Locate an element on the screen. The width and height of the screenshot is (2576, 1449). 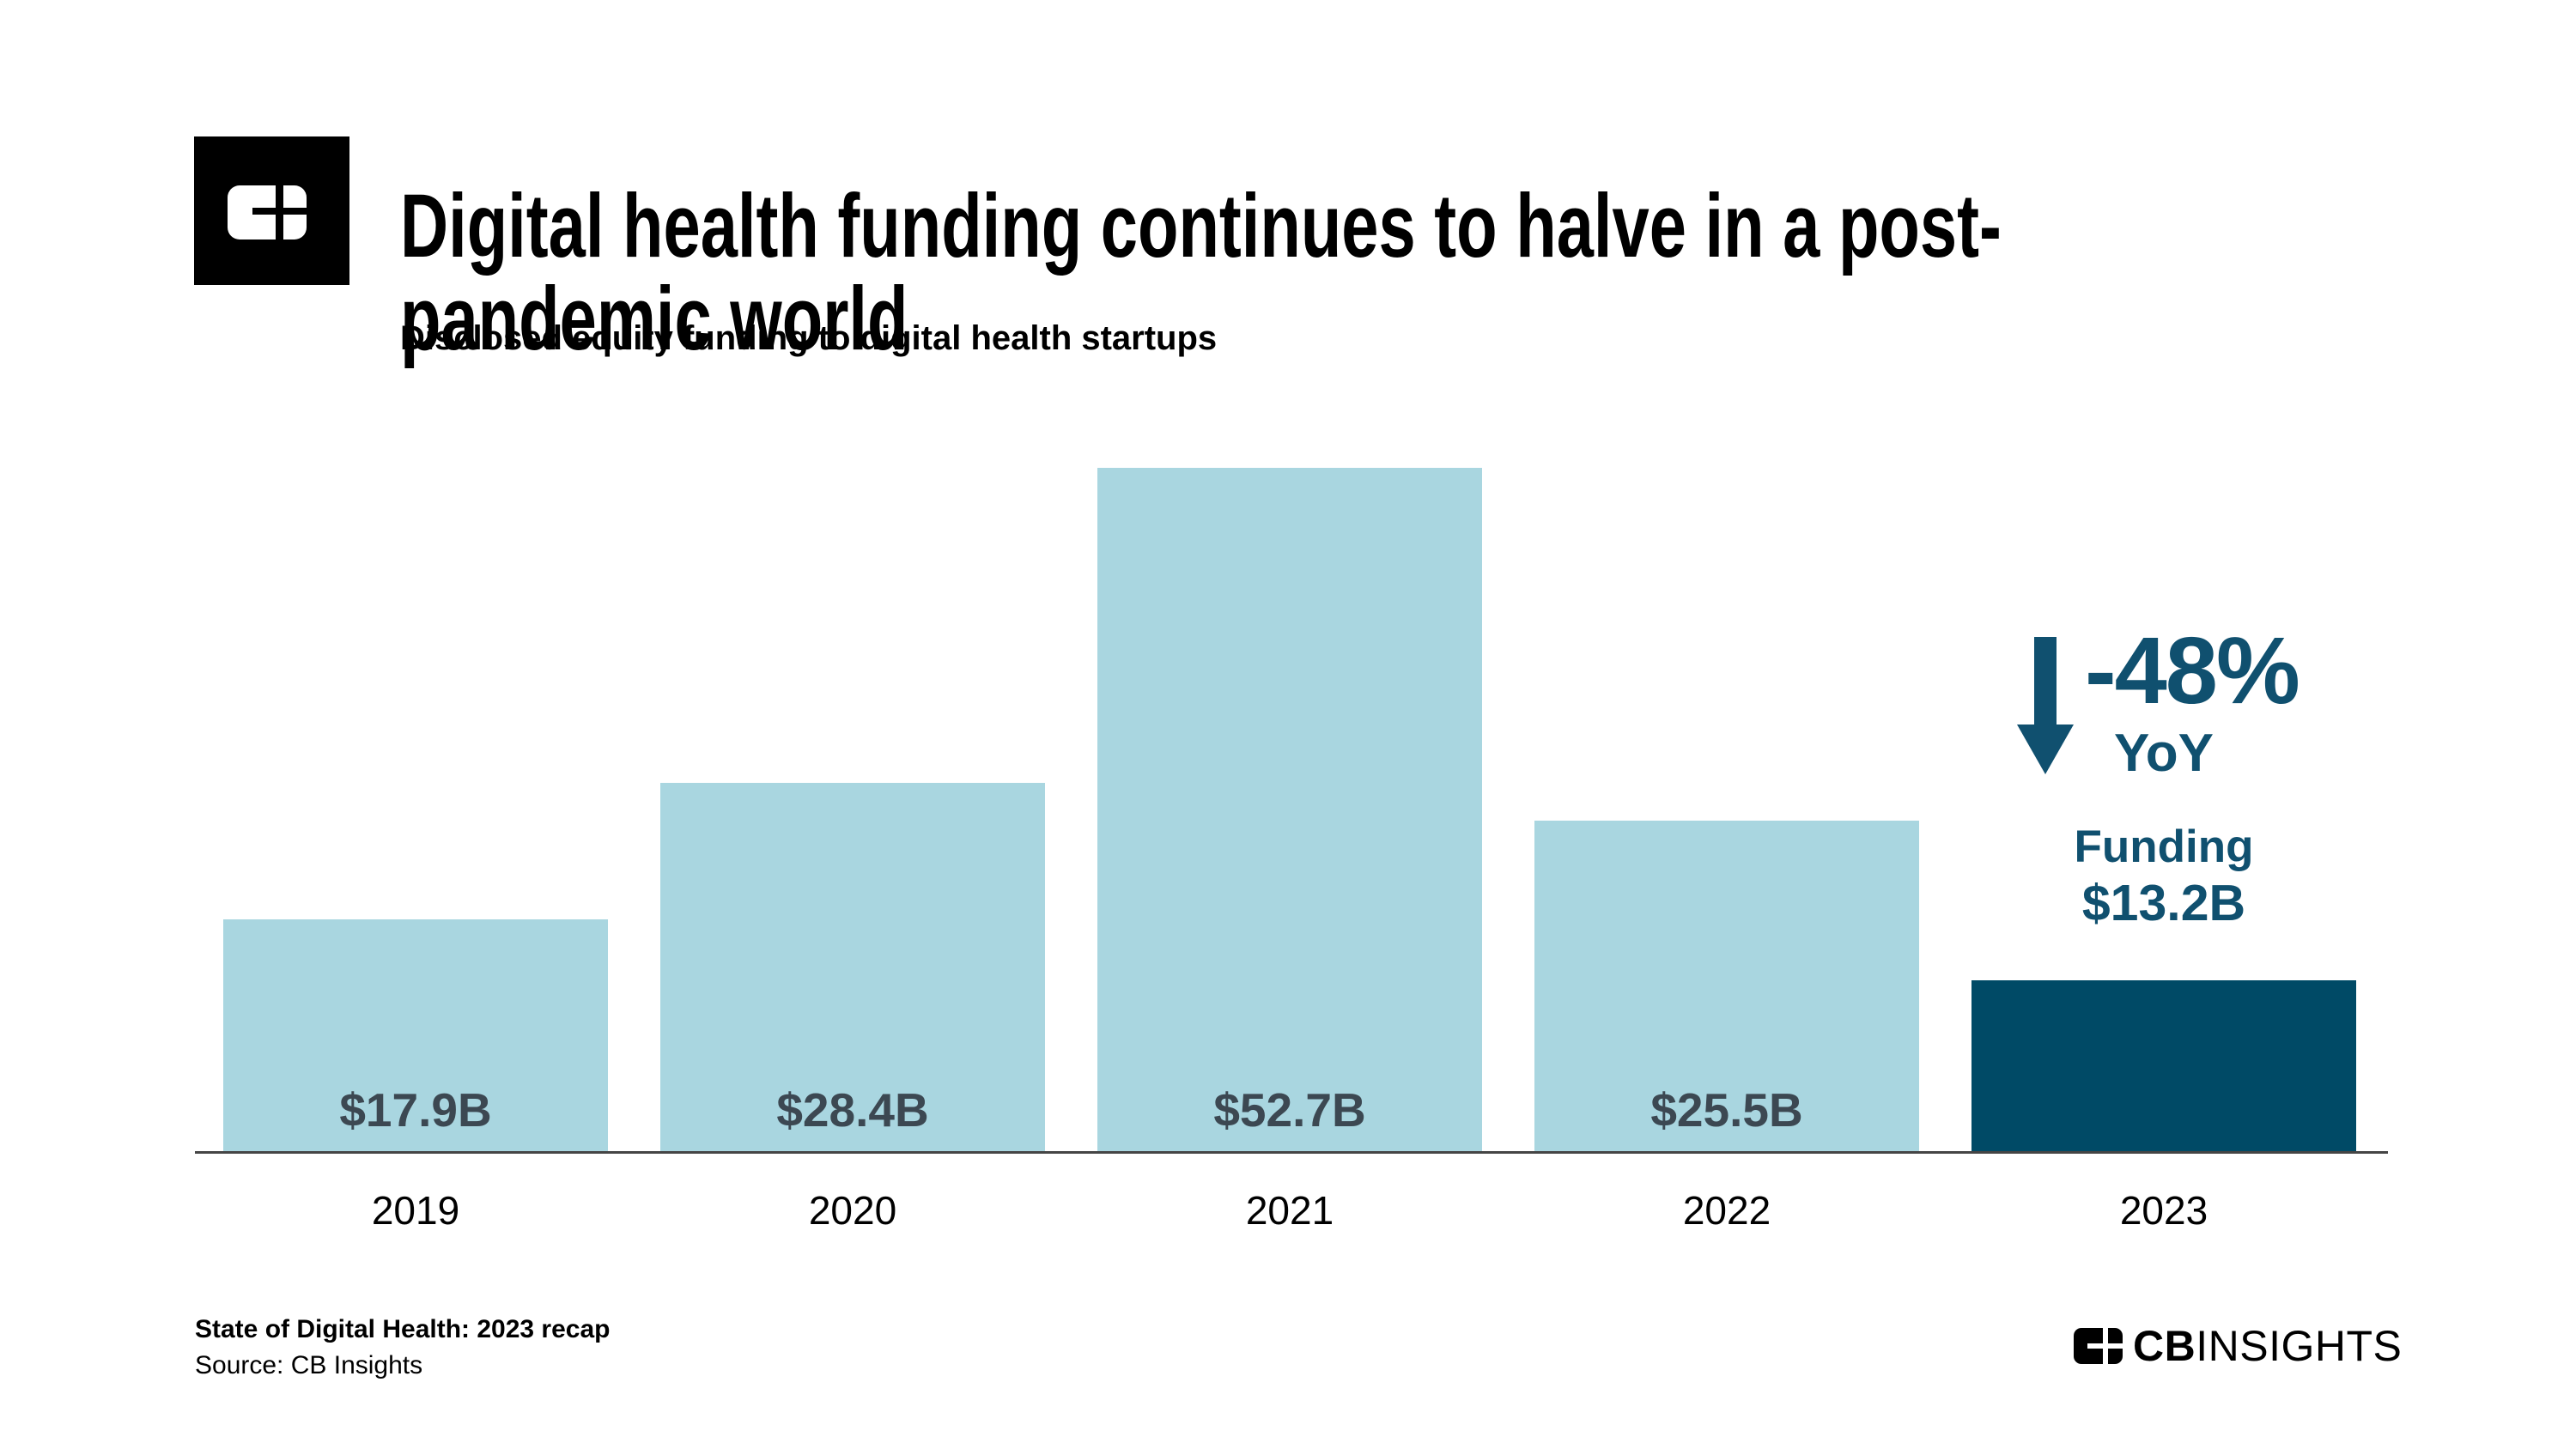
cb-insights-logo-icon-small is located at coordinates (2098, 1346).